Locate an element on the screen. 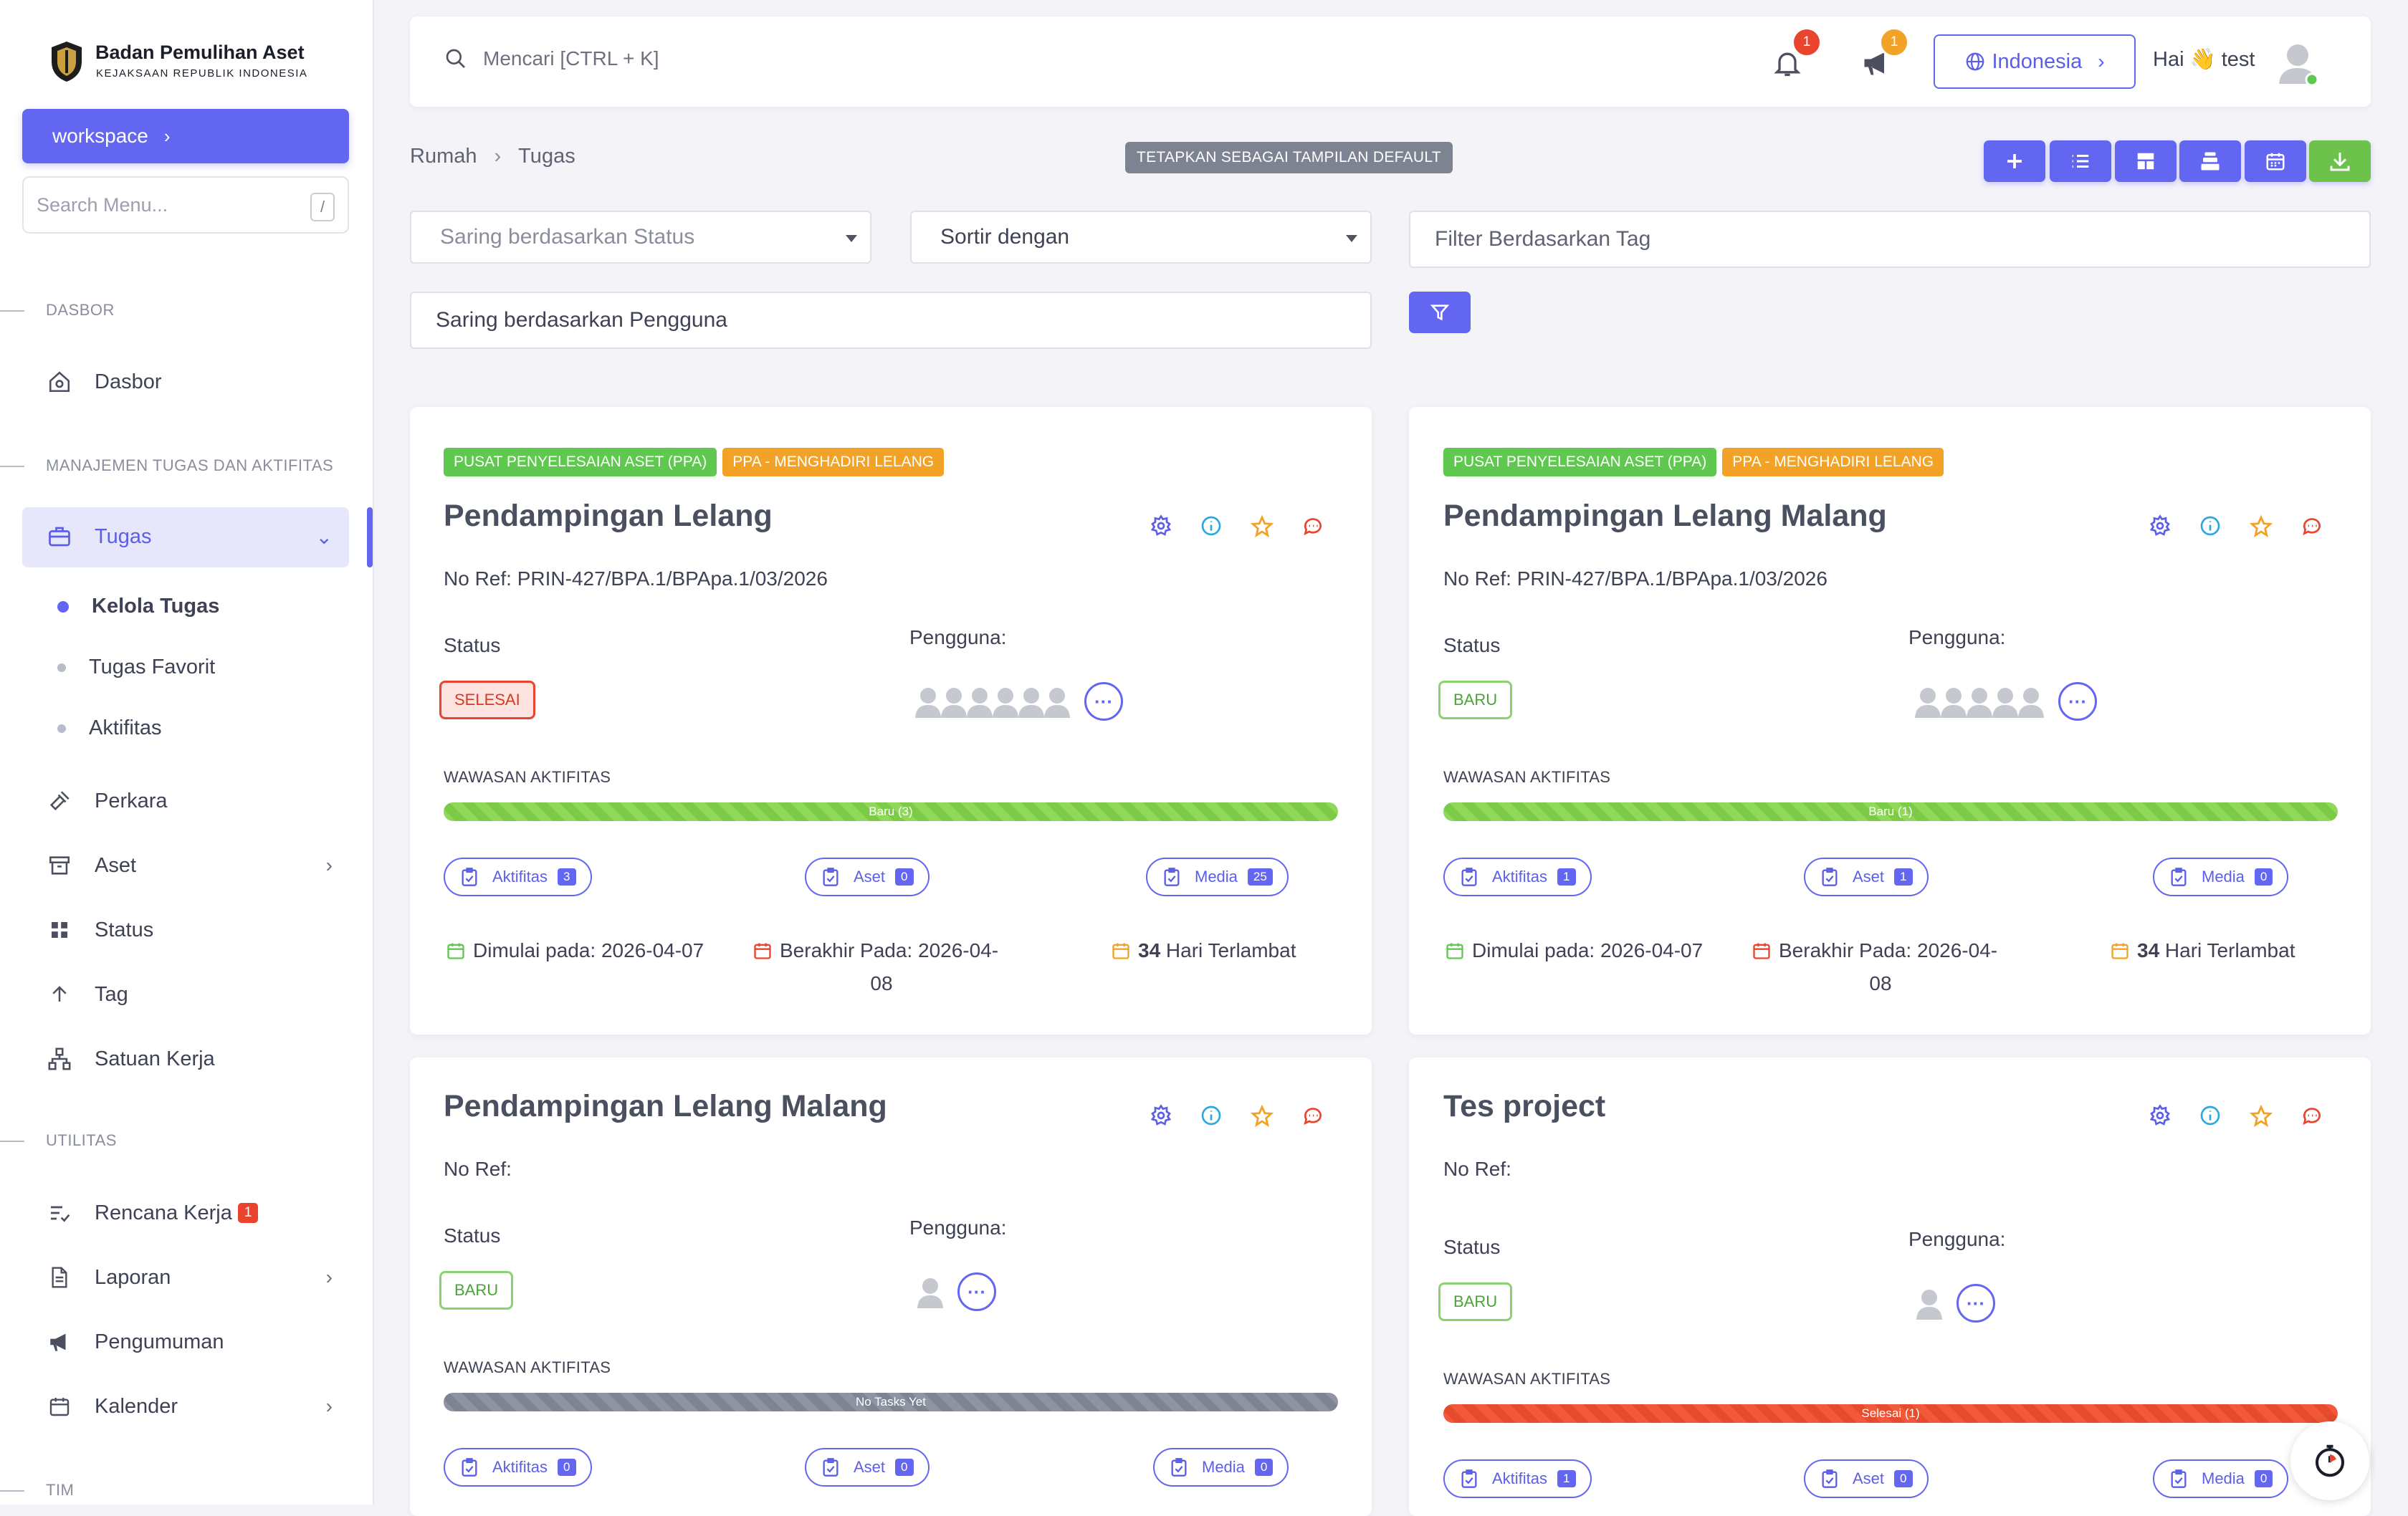 Image resolution: width=2408 pixels, height=1516 pixels. aset-button: Aset 1 is located at coordinates (1866, 877).